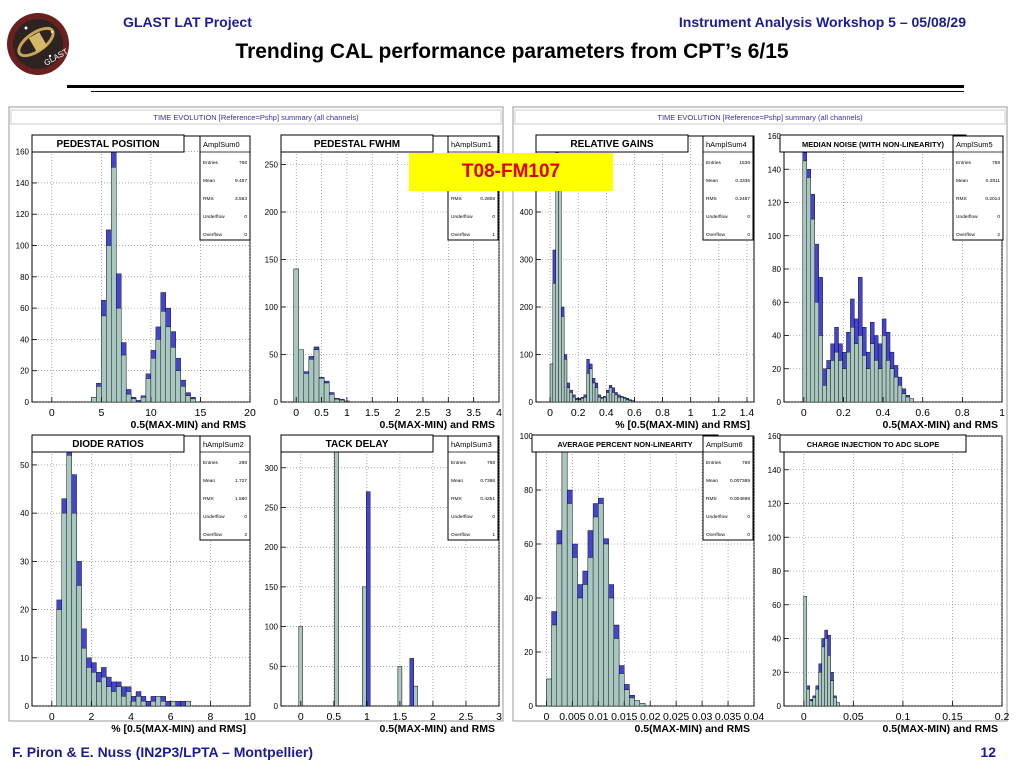 The width and height of the screenshot is (1024, 768). Describe the element at coordinates (992, 199) in the screenshot. I see `stats-value: 0.2014` at that location.